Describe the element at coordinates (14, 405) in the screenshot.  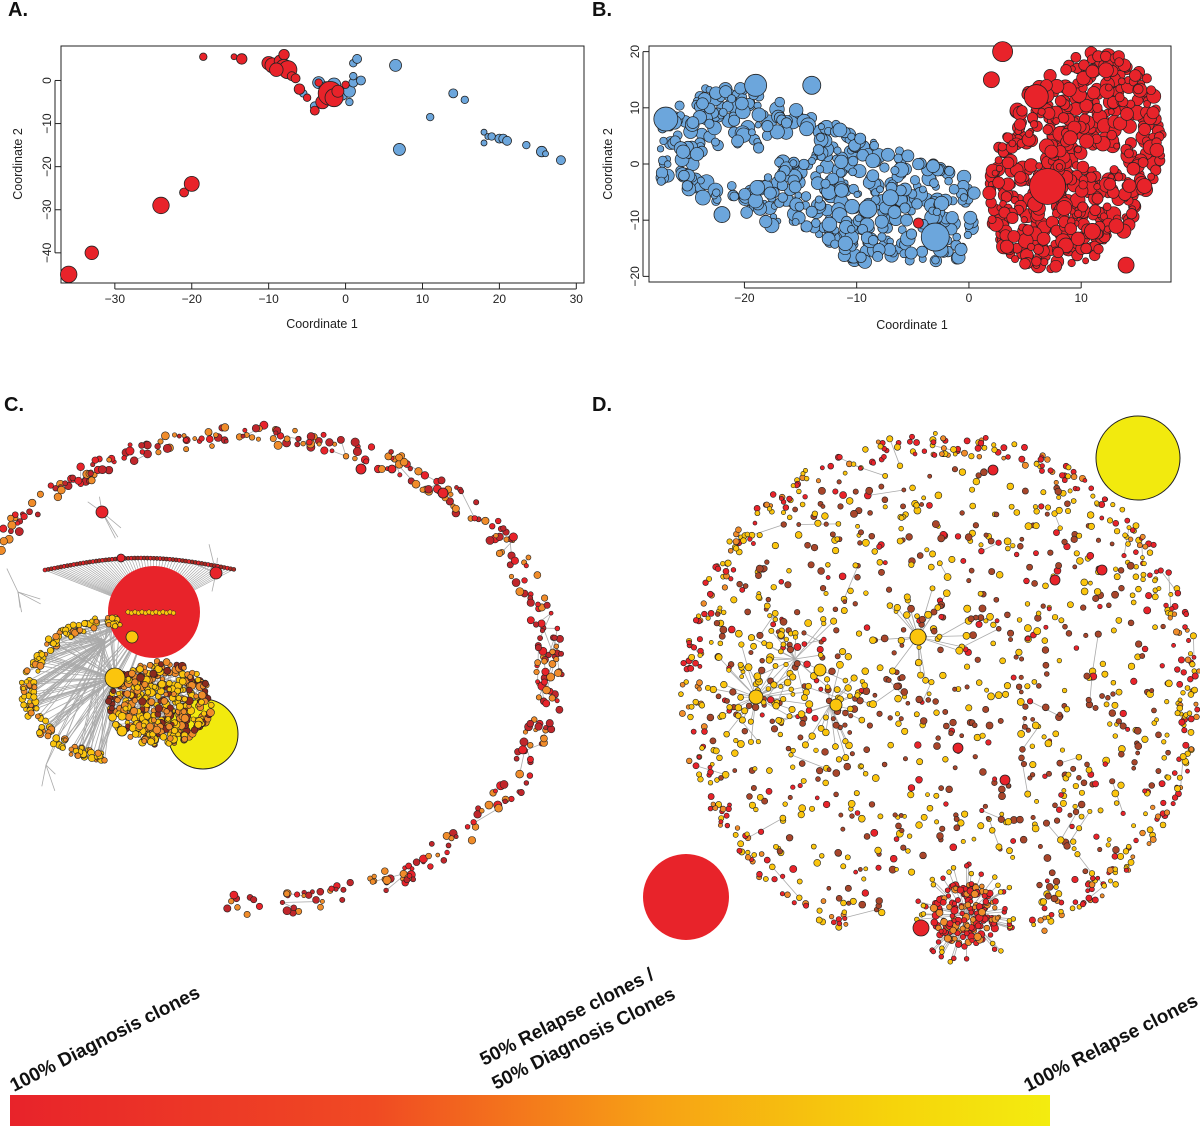
I see `panel-label-c: C.` at that location.